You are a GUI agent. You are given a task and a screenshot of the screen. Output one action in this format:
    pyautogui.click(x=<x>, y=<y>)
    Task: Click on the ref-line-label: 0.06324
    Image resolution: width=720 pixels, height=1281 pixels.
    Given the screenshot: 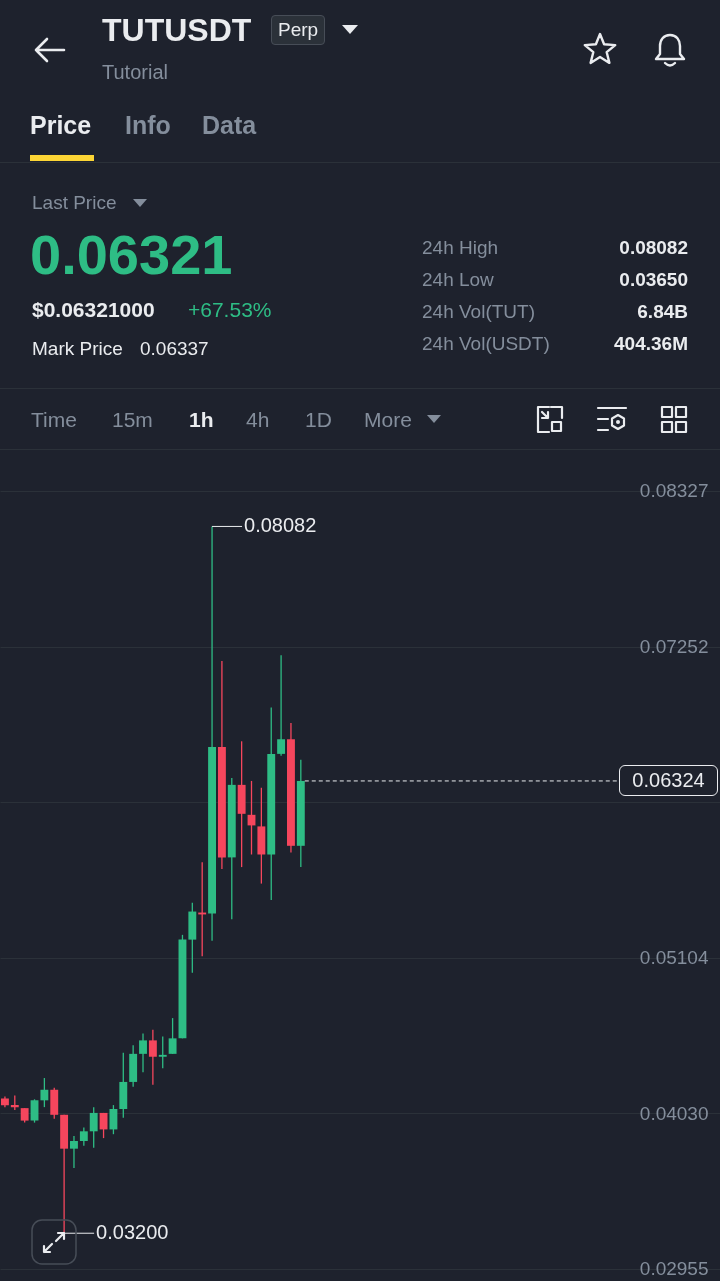 What is the action you would take?
    pyautogui.click(x=668, y=781)
    